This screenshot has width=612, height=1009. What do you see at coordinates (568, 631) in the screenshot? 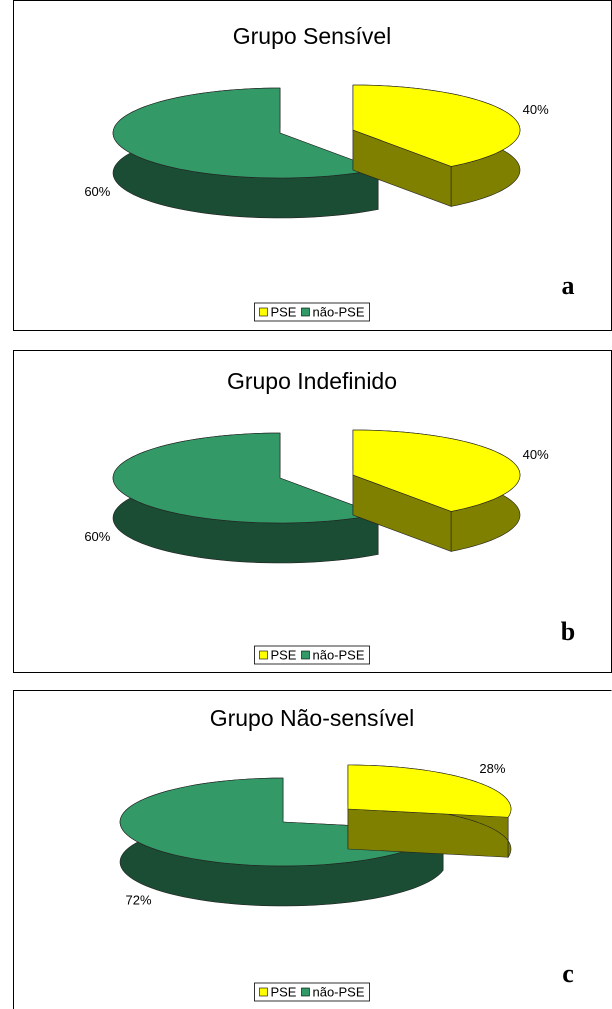
I see `panel-letter: b` at bounding box center [568, 631].